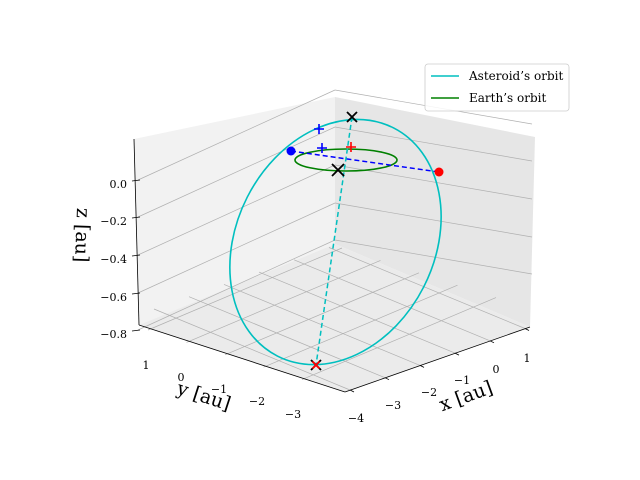 Image resolution: width=640 pixels, height=480 pixels. What do you see at coordinates (113, 259) in the screenshot?
I see `z-tick-label: −0.4` at bounding box center [113, 259].